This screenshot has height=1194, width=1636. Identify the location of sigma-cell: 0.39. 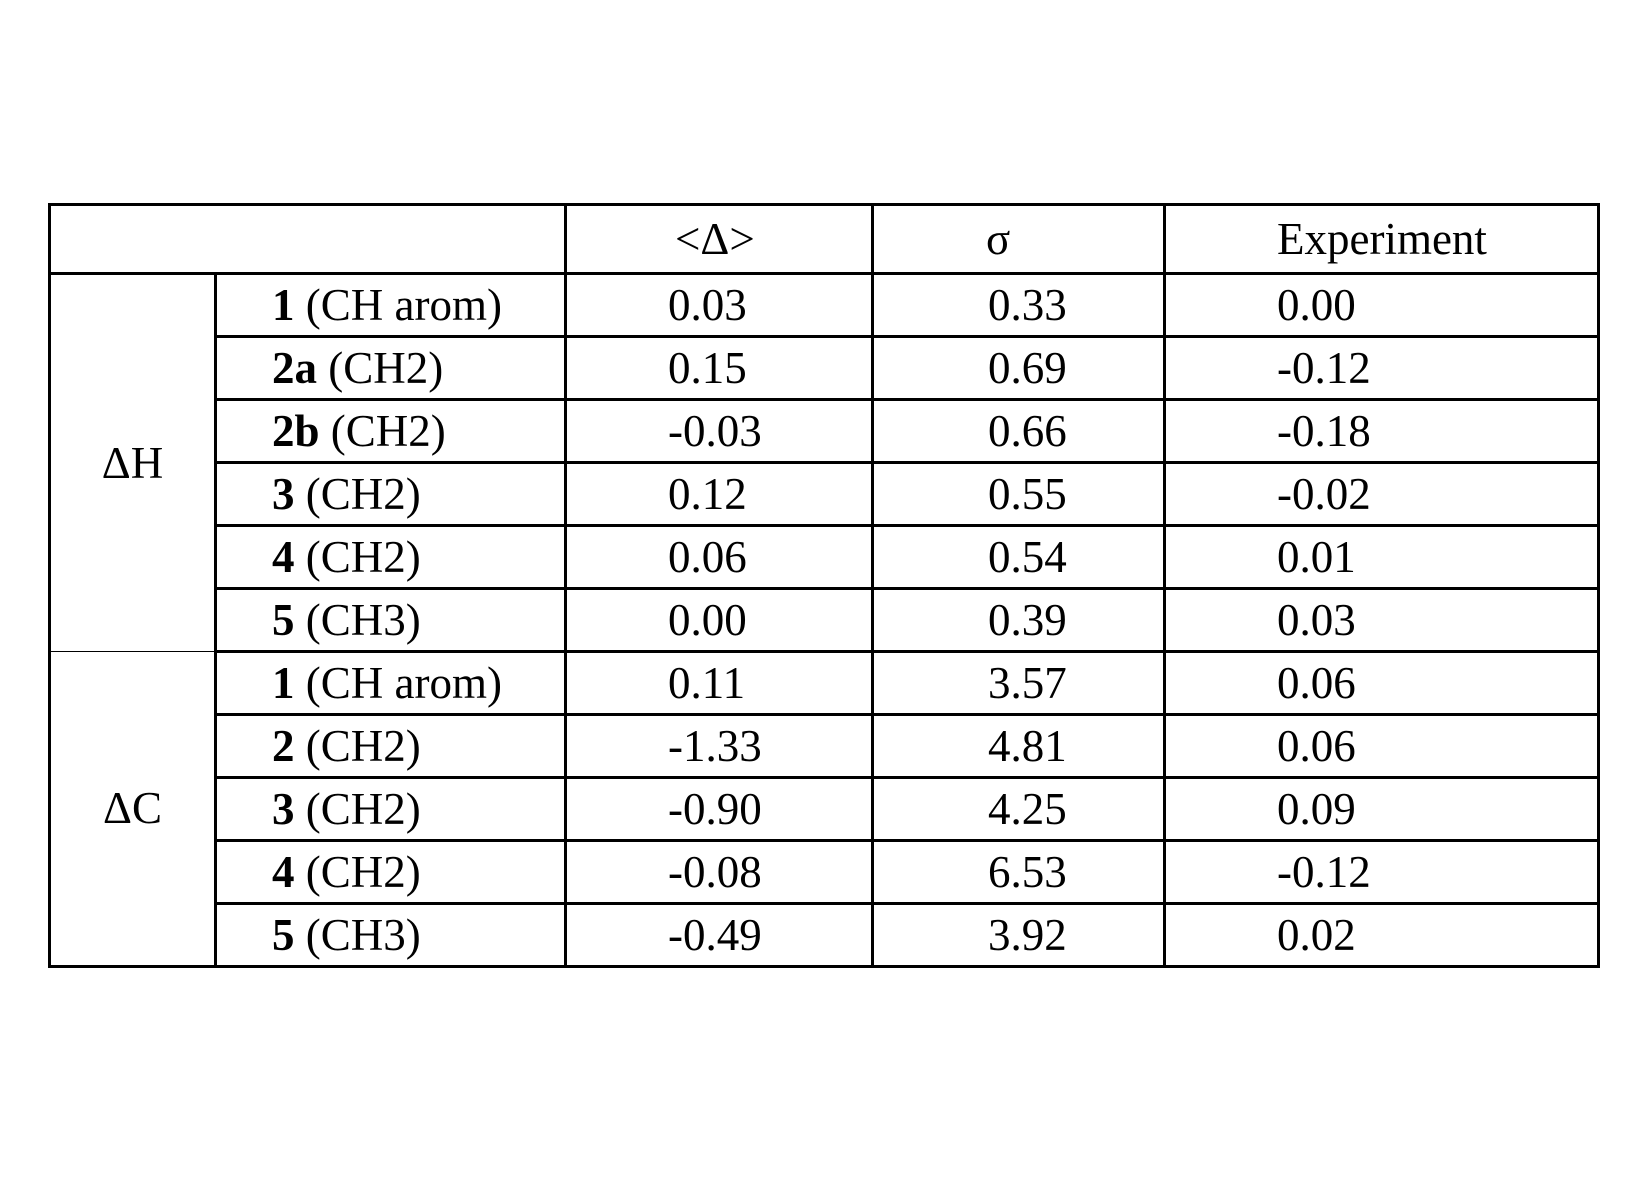
(1018, 620).